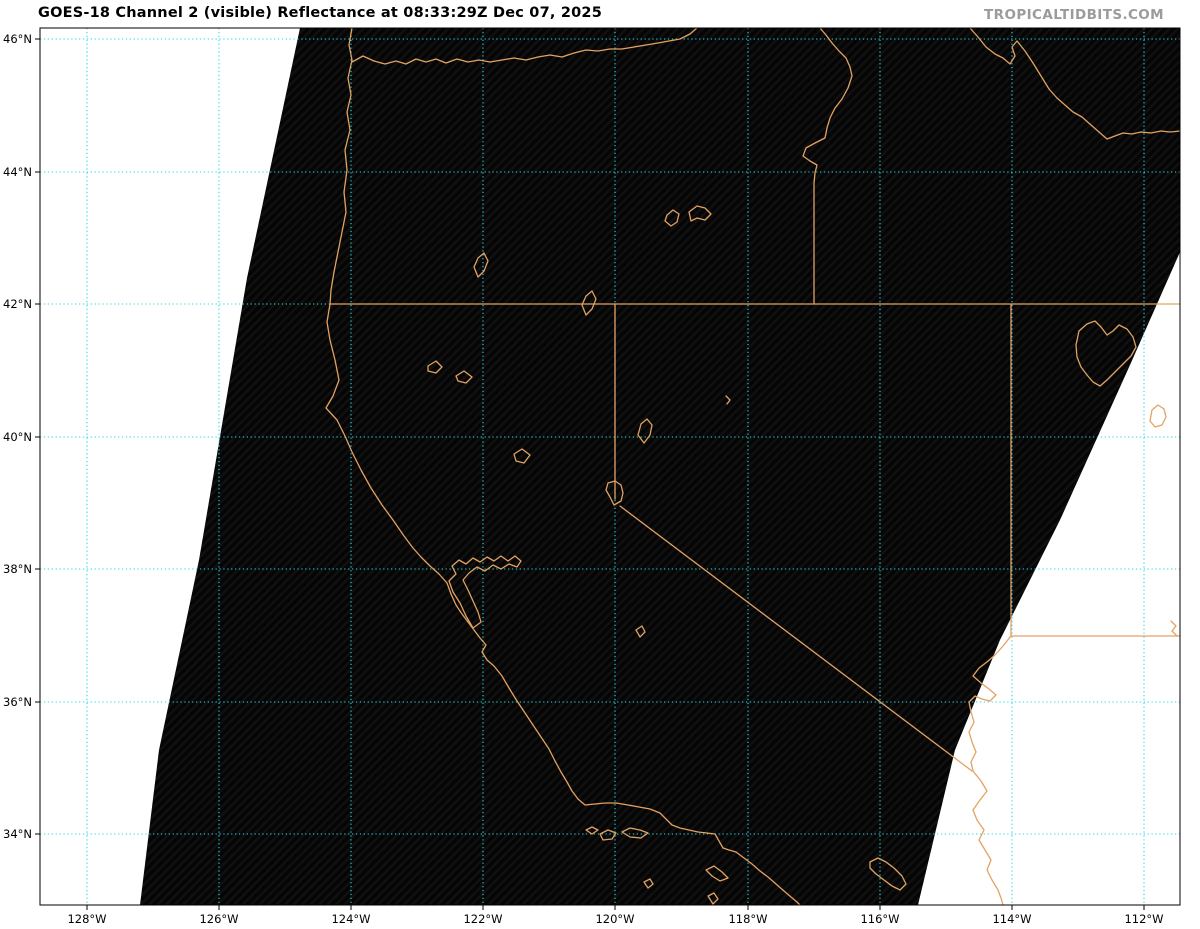 The height and width of the screenshot is (929, 1200). Describe the element at coordinates (796, 638) in the screenshot. I see `outline-border-california-nevada-diagonal` at that location.